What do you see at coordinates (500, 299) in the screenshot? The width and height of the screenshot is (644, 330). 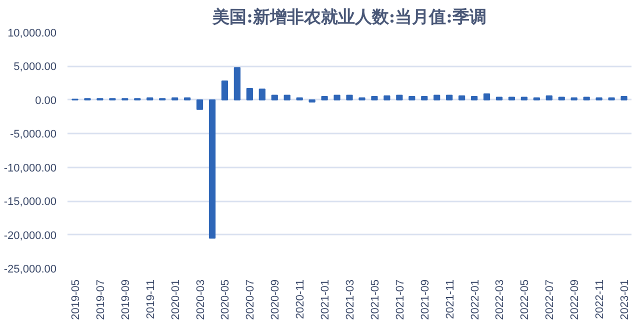 I see `x-tick-label: 2022-03` at bounding box center [500, 299].